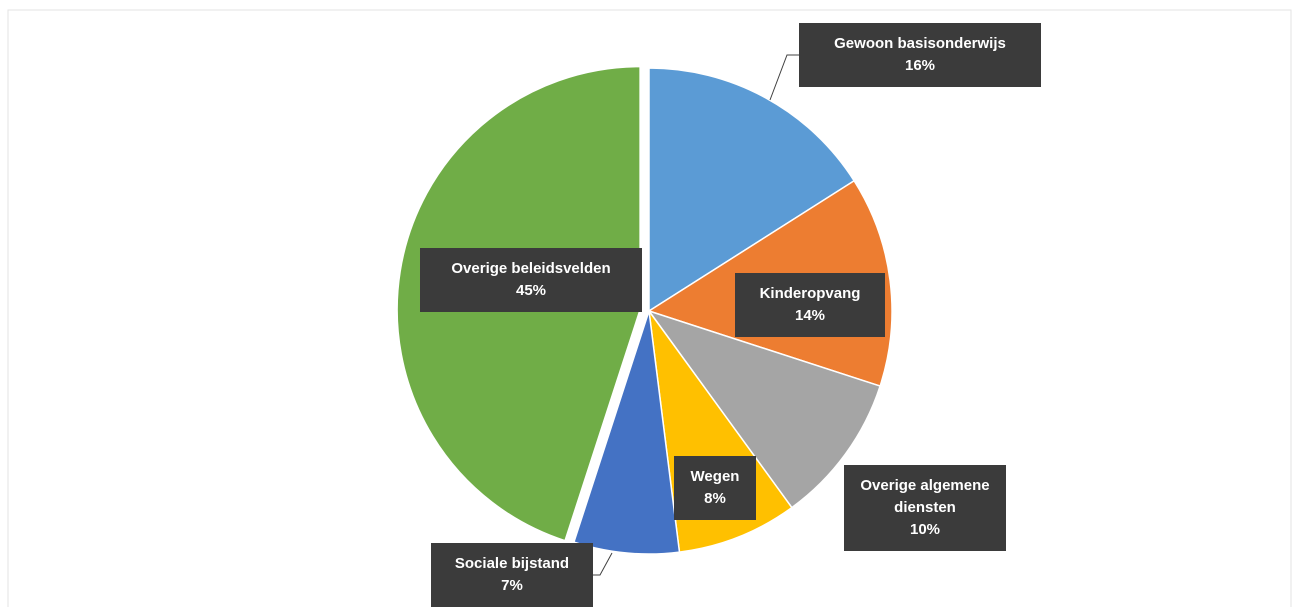 Image resolution: width=1299 pixels, height=607 pixels. I want to click on label-value: 45%, so click(531, 290).